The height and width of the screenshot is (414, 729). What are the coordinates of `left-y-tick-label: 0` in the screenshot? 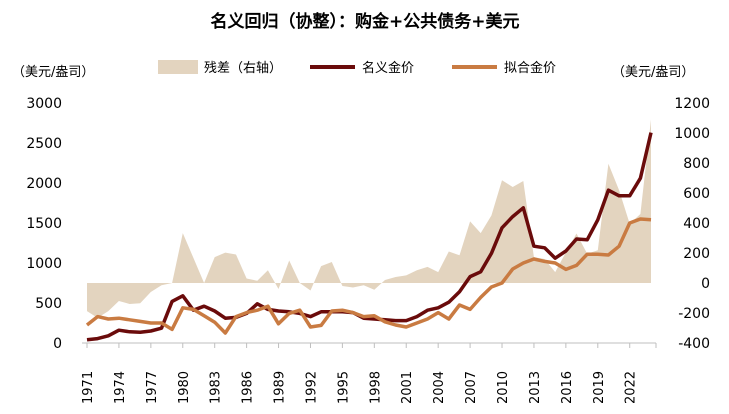 It's located at (57, 344).